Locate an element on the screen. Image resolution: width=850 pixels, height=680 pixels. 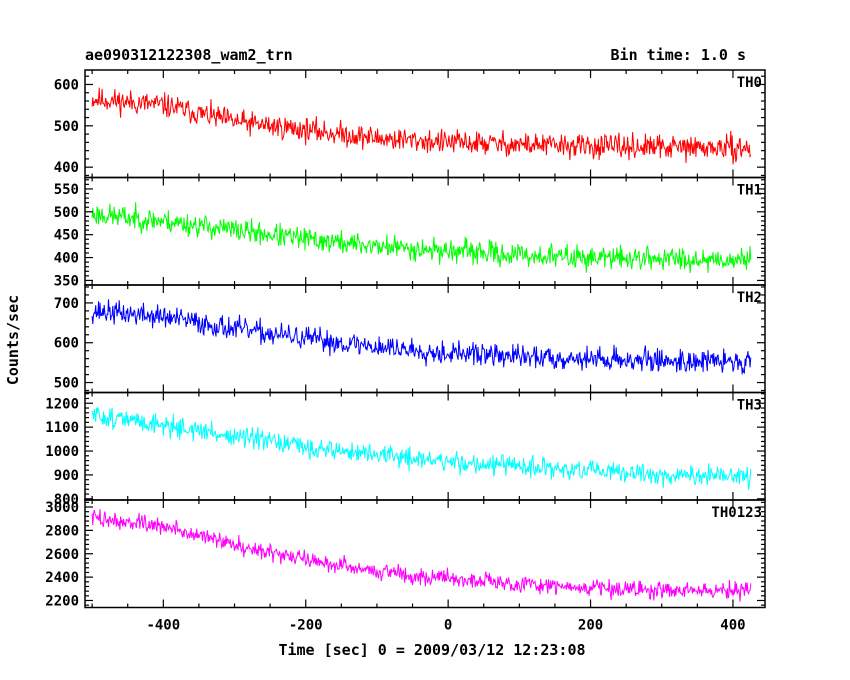
x-tick-label: 200 is located at coordinates (590, 626).